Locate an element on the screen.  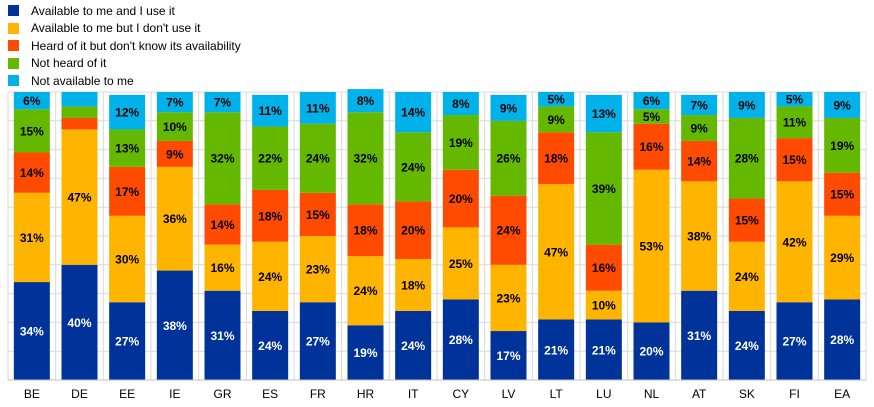
legend-item: Not heard of it is located at coordinates (124, 64).